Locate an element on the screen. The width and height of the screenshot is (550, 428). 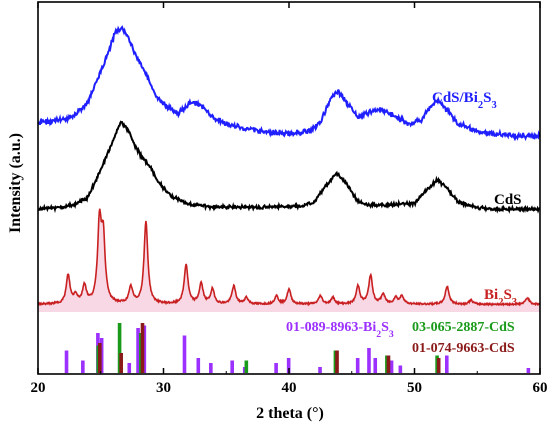
reference-01-089-8963-bi2s3 is located at coordinates (297, 349).